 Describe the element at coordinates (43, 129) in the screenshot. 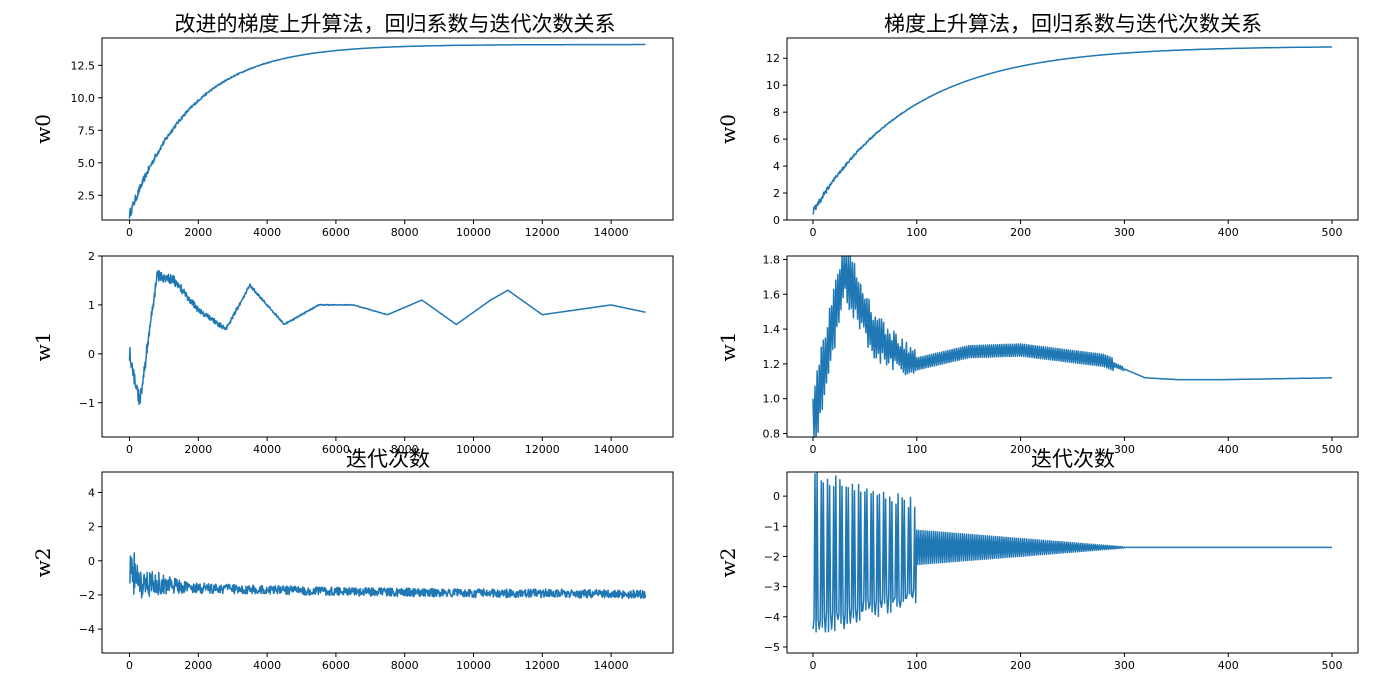

I see `y-axis-label-left-w0: w0` at that location.